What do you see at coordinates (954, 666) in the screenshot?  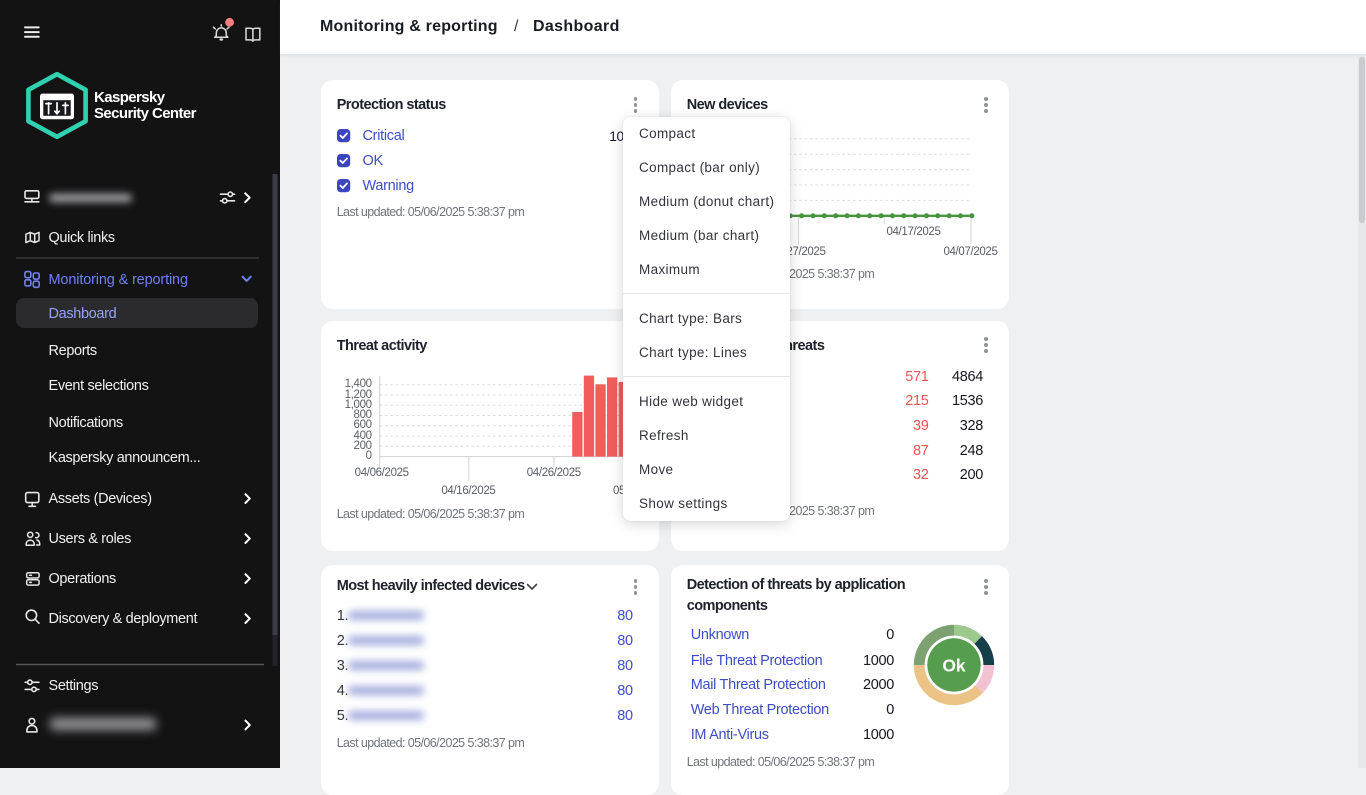 I see `svg-text: Ok` at bounding box center [954, 666].